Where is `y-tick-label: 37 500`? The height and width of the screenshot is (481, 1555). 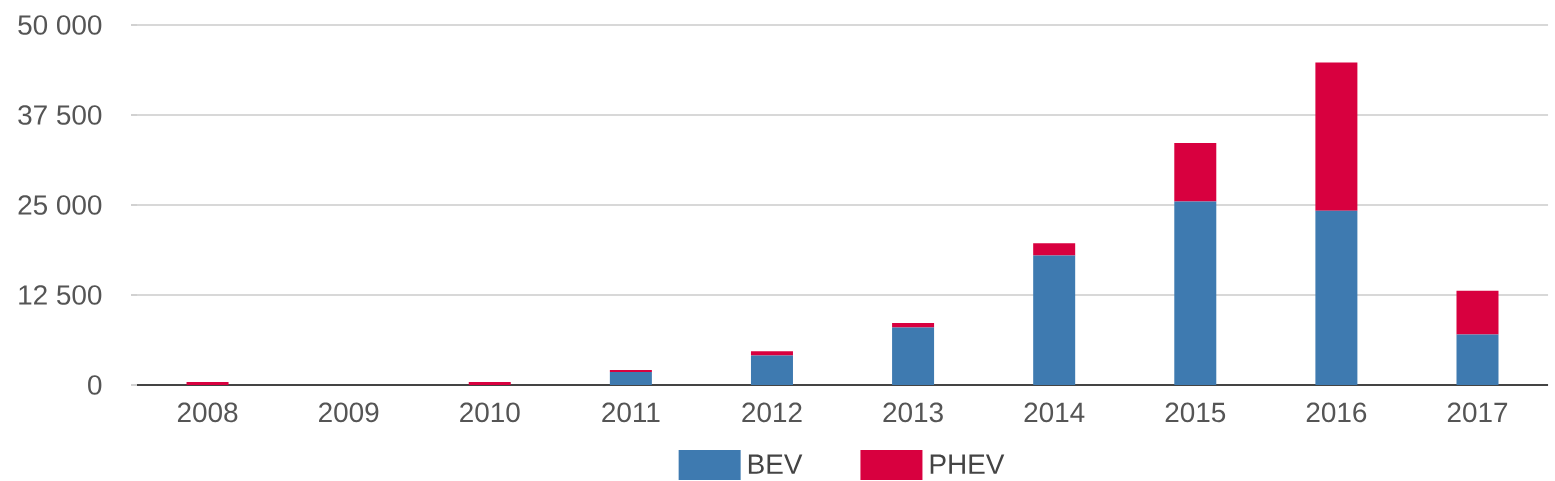 y-tick-label: 37 500 is located at coordinates (60, 115).